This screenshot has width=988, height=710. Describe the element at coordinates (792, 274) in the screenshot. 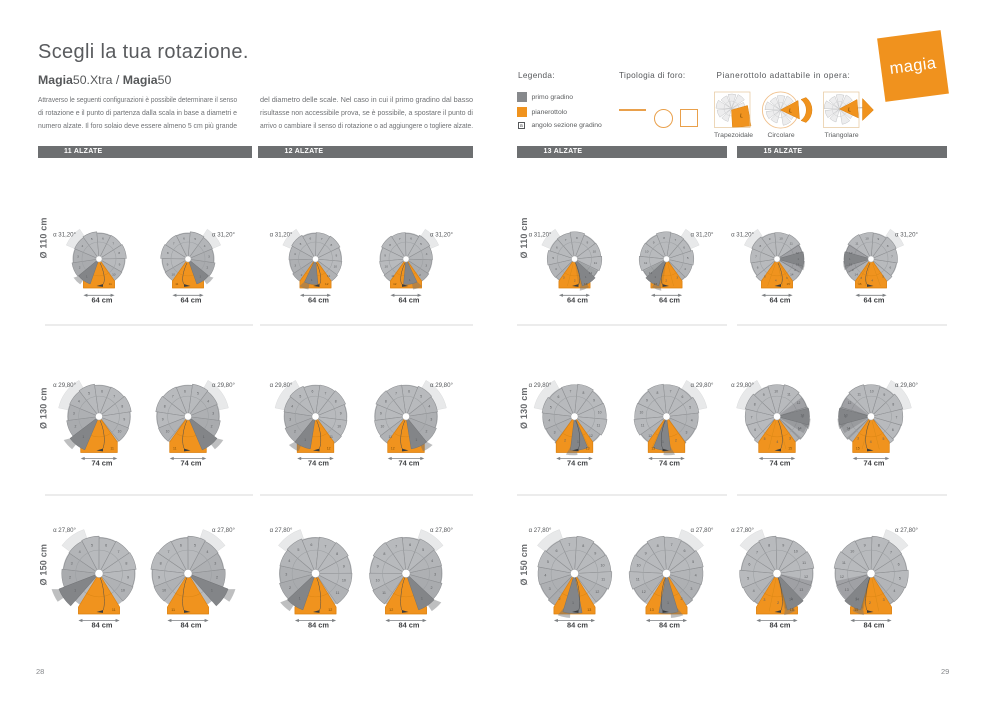

I see `svg-text: 14` at that location.